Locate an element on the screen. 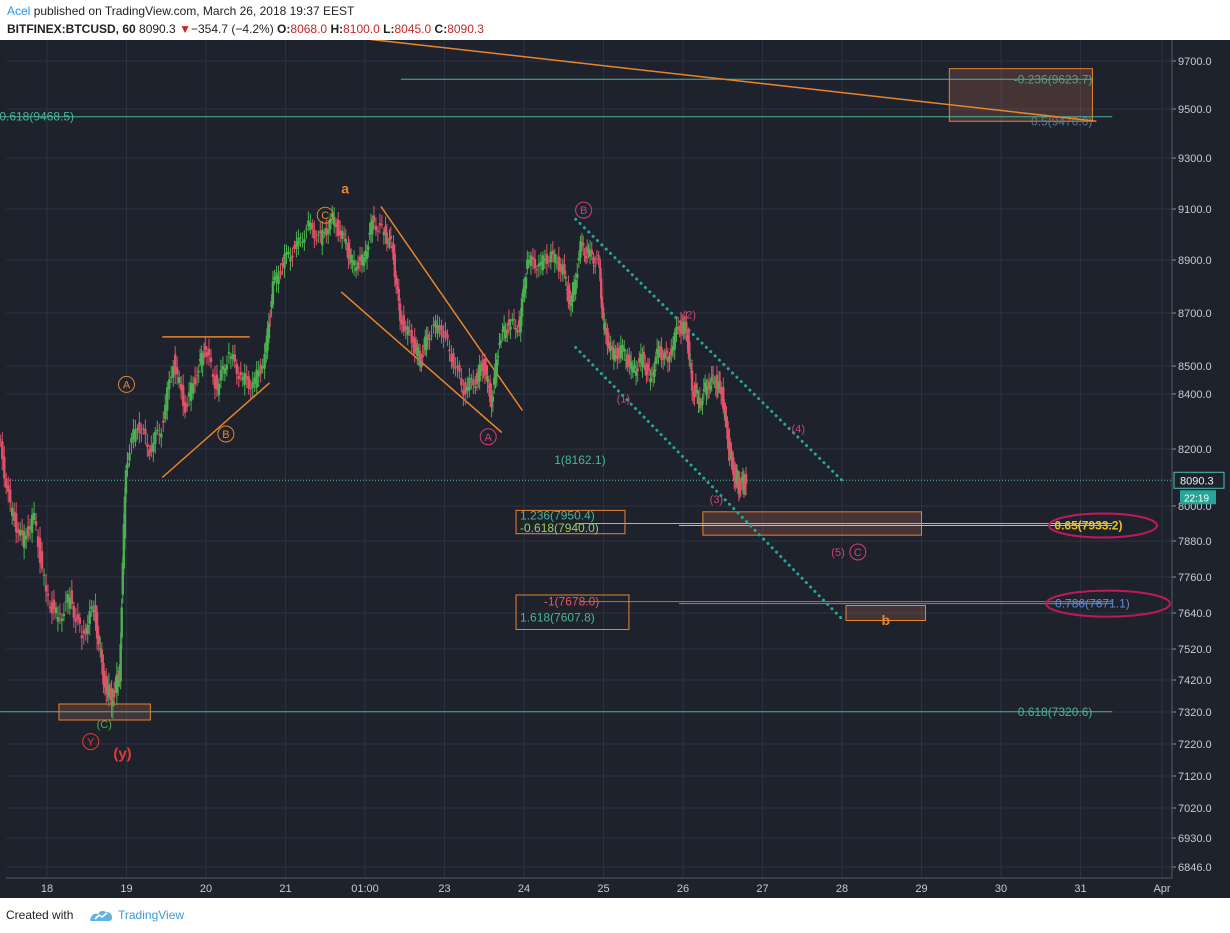 The width and height of the screenshot is (1230, 933). price-tick-label: 7220.0 is located at coordinates (1195, 745).